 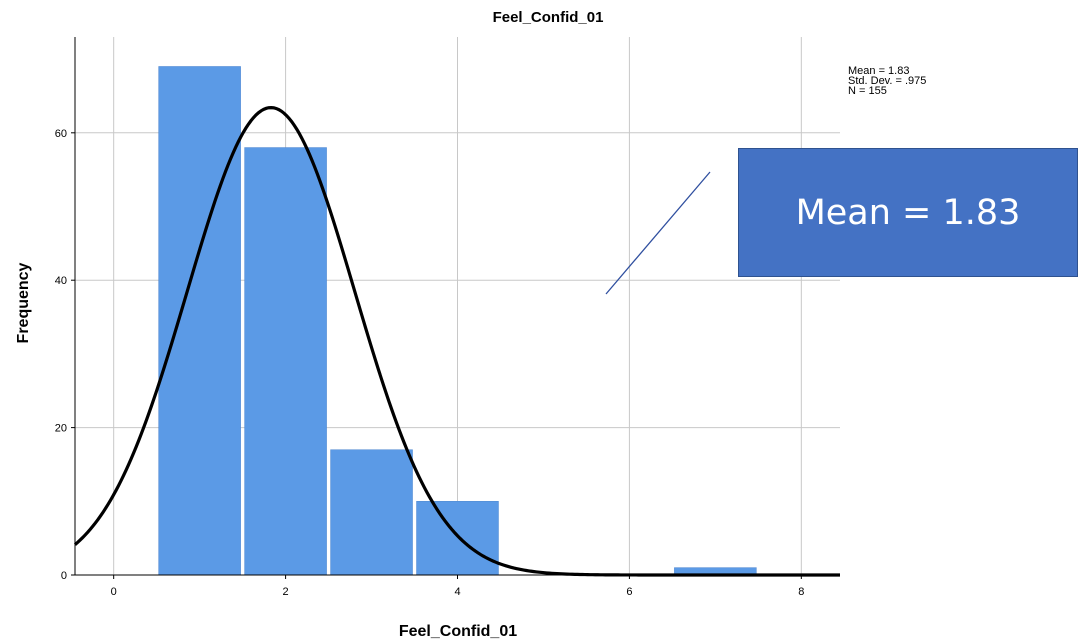 I want to click on stats-box: Mean = 1.83 Std. Dev. = .975 N = 155, so click(x=887, y=81).